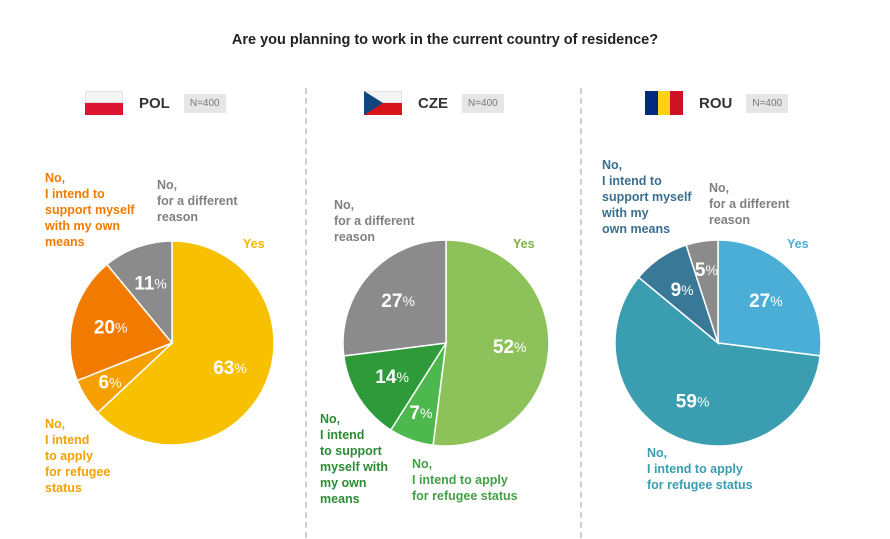  What do you see at coordinates (682, 290) in the screenshot?
I see `data-label-rou-own-means: 9%` at bounding box center [682, 290].